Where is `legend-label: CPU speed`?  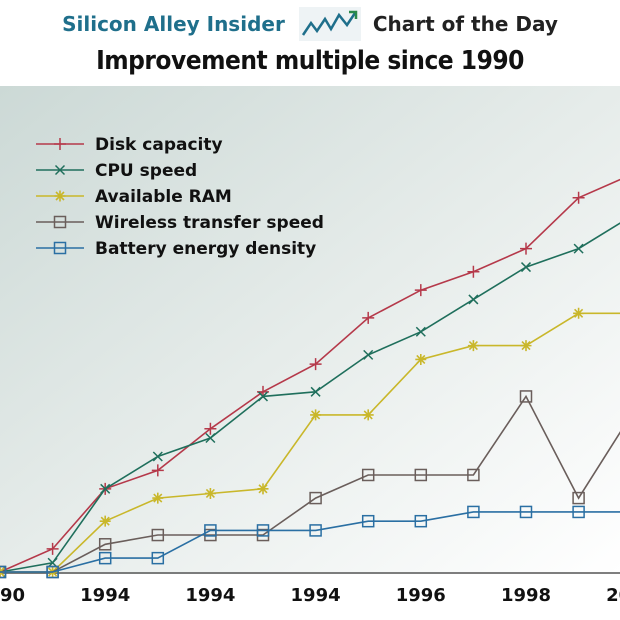 legend-label: CPU speed is located at coordinates (146, 171).